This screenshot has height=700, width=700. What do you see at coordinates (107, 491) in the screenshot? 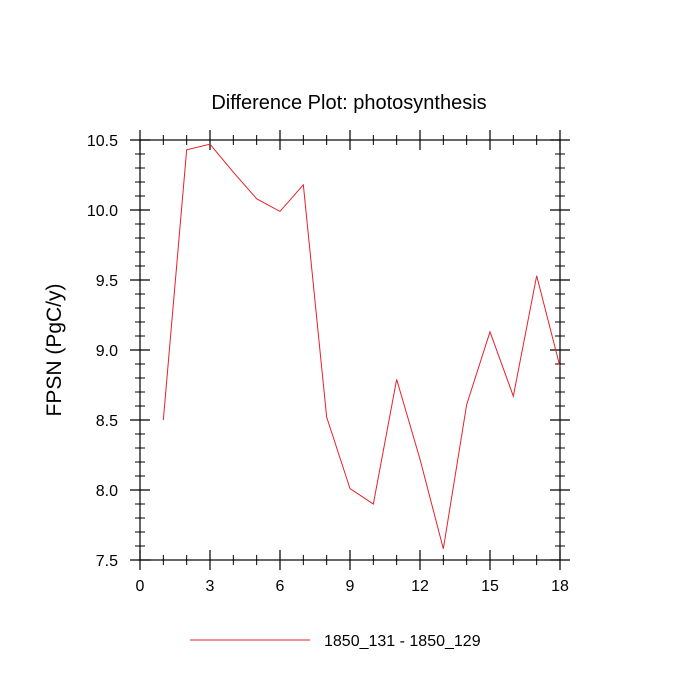
I see `y-tick-label: 8.0` at bounding box center [107, 491].